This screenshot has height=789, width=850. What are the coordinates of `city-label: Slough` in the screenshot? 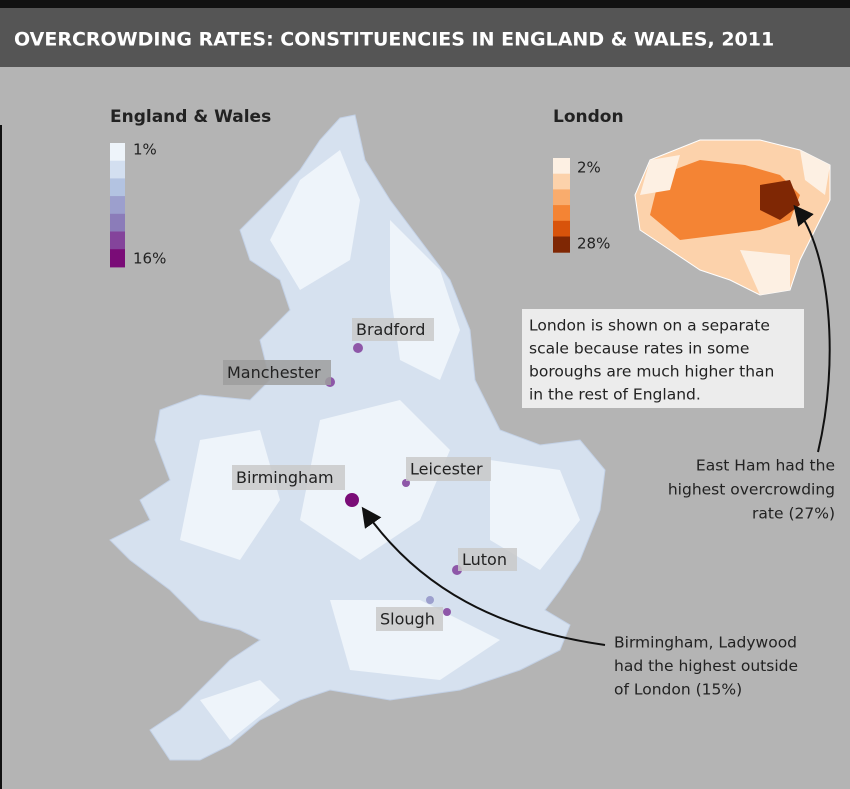 It's located at (407, 619).